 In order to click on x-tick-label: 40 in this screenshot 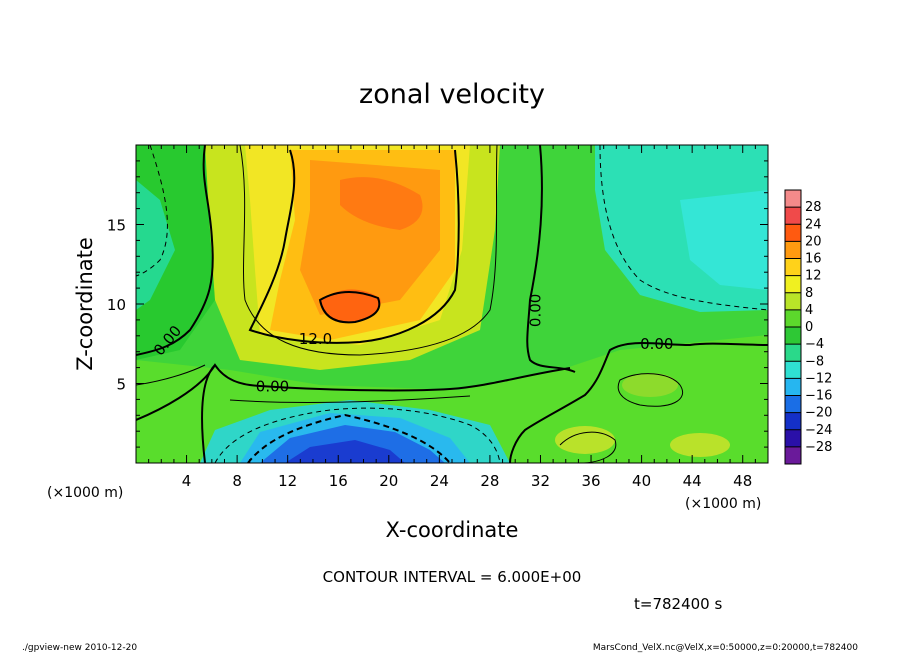, I will do `click(641, 481)`.